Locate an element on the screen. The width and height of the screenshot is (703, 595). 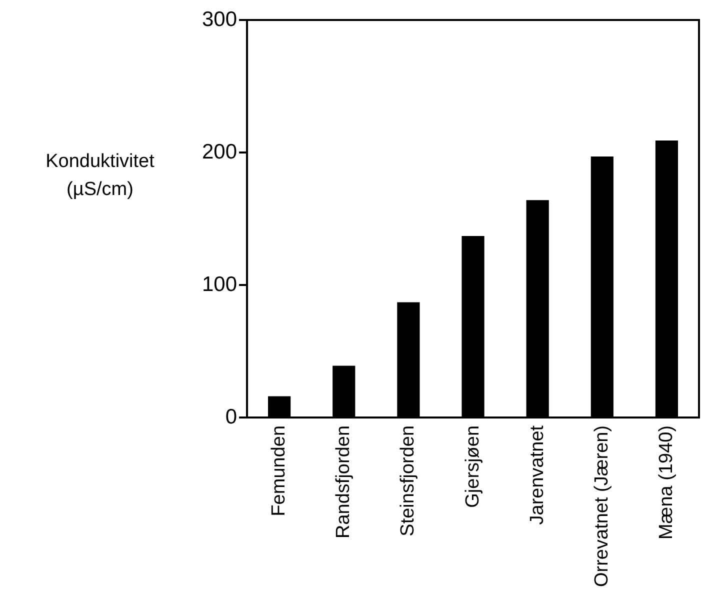
x-tick-label: Randsfjorden is located at coordinates (343, 481).